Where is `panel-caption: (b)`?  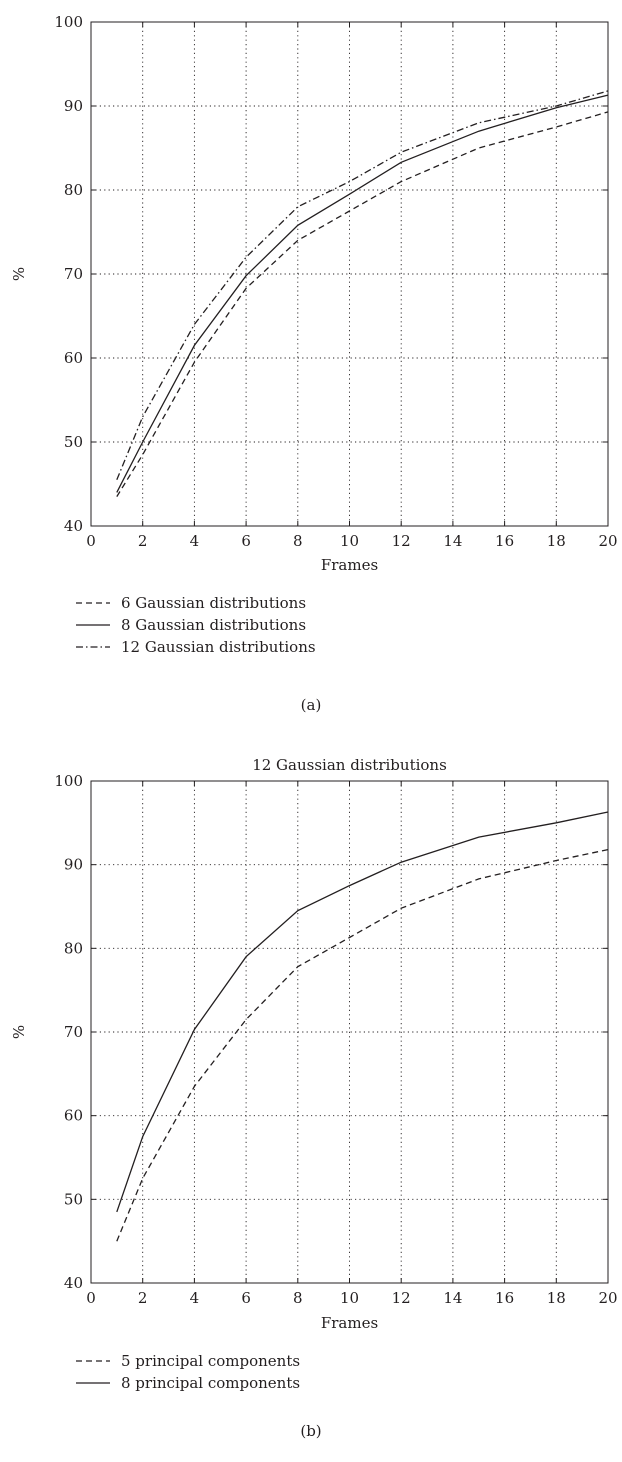 panel-caption: (b) is located at coordinates (310, 1431).